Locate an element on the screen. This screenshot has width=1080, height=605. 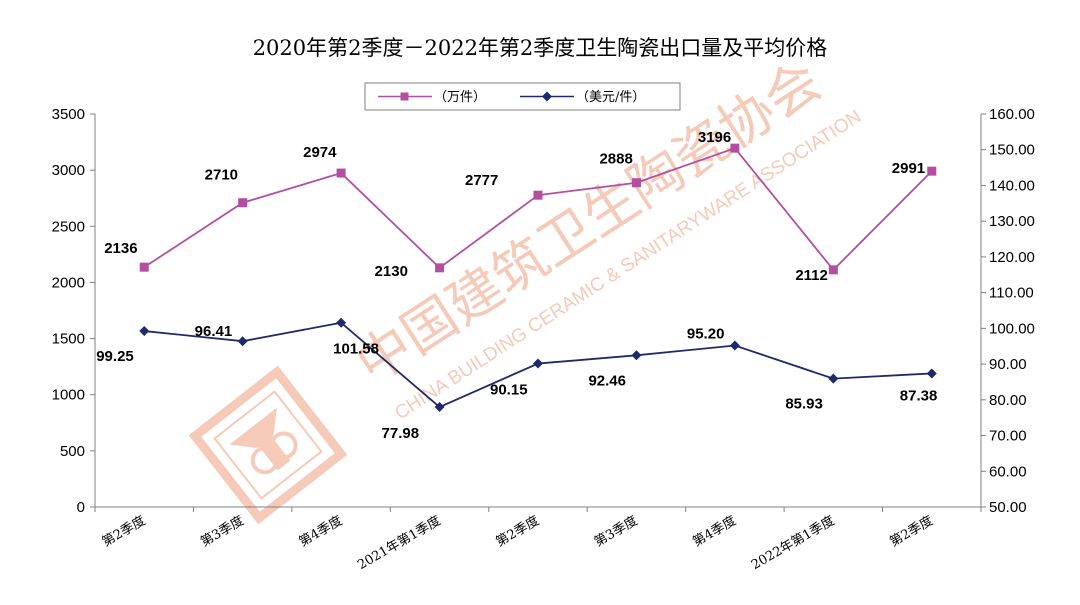
quantity-data-label: 2777 is located at coordinates (481, 180).